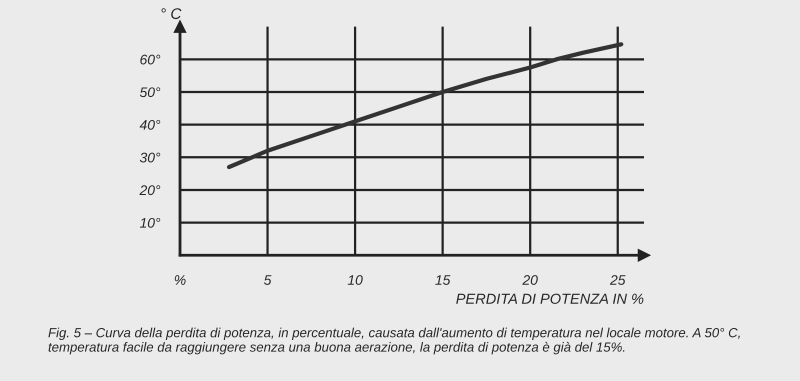 The height and width of the screenshot is (381, 800). I want to click on x-tick-label: 5, so click(268, 280).